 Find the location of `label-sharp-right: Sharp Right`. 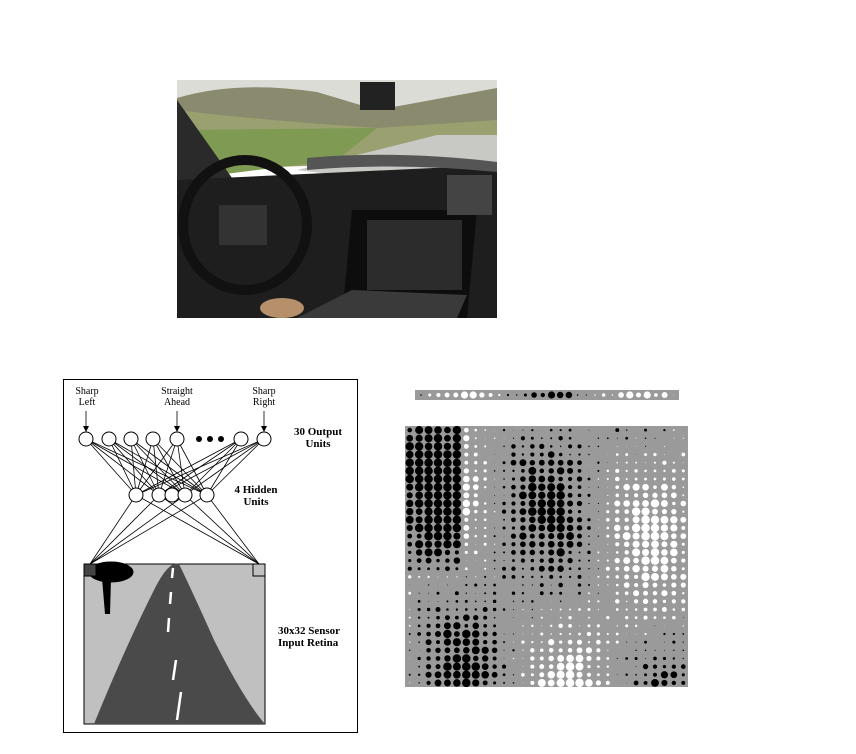

label-sharp-right: Sharp Right is located at coordinates (264, 397).